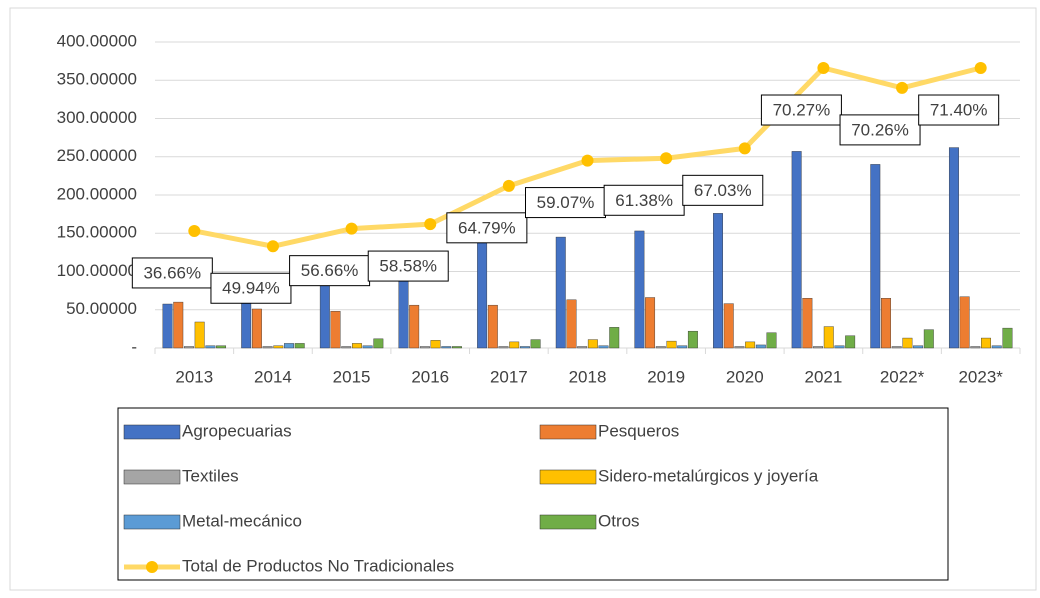 This screenshot has width=1040, height=598. Describe the element at coordinates (172, 272) in the screenshot. I see `annotation: 36.66%` at that location.